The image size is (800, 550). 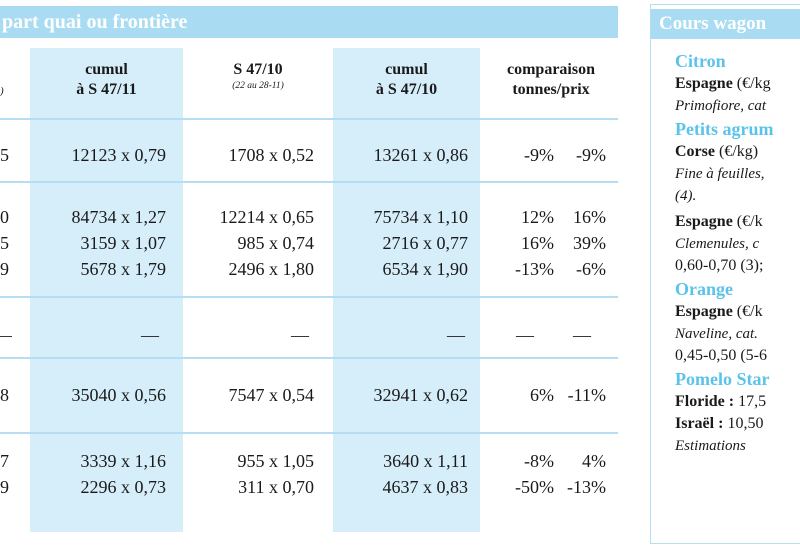 I want to click on cell-pct-tonnes: -50%, so click(x=534, y=487).